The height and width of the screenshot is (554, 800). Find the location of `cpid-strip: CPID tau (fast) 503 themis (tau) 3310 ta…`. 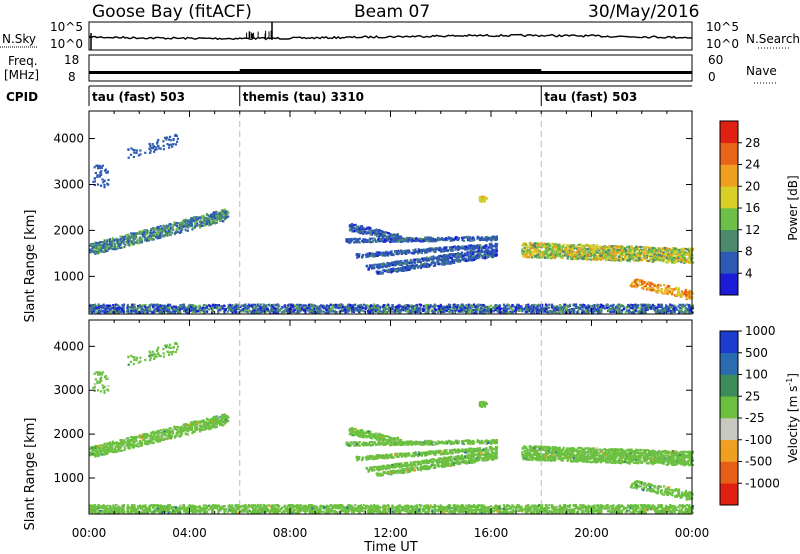

cpid-strip: CPID tau (fast) 503 themis (tau) 3310 ta… is located at coordinates (349, 95).